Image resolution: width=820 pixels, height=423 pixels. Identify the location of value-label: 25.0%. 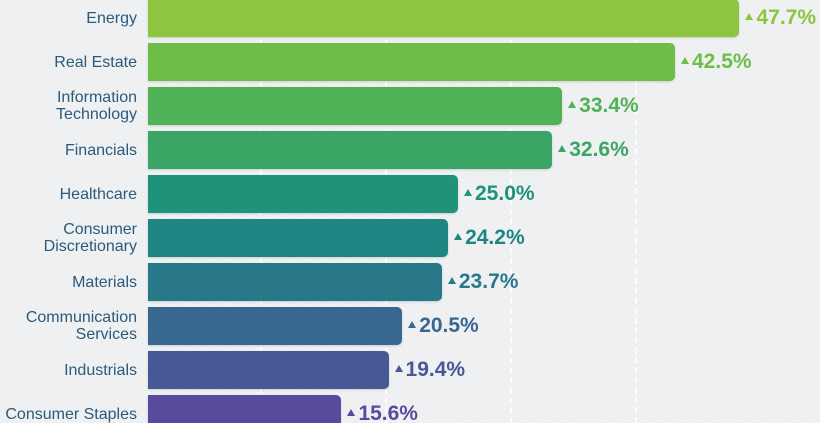
(505, 193).